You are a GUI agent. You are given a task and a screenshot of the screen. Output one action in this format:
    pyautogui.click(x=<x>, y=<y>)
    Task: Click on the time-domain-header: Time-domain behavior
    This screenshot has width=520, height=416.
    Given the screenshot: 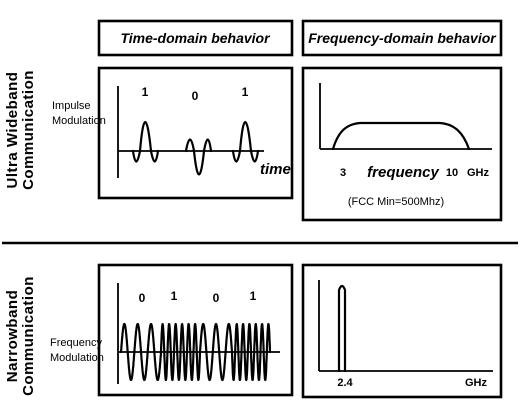 What is the action you would take?
    pyautogui.click(x=195, y=38)
    